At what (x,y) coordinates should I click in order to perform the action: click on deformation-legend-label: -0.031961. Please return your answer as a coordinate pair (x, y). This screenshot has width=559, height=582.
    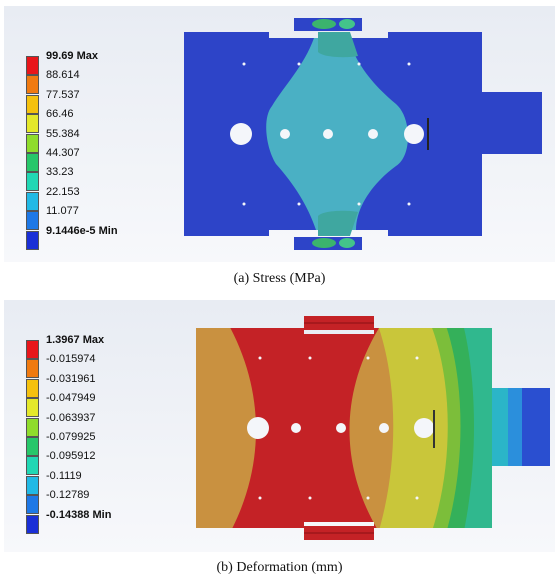
    Looking at the image, I should click on (71, 378).